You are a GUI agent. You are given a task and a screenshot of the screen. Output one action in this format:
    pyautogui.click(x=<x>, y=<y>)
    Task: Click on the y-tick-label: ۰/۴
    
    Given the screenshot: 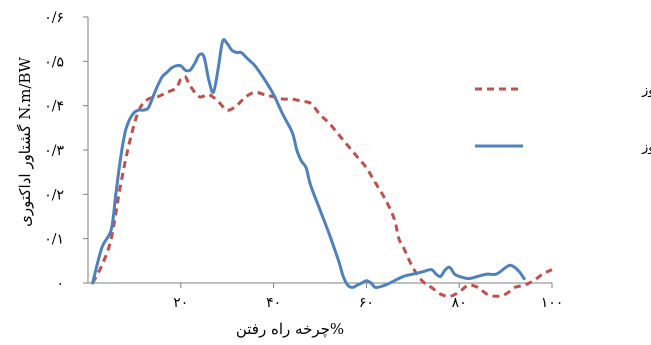 What is the action you would take?
    pyautogui.click(x=54, y=107)
    